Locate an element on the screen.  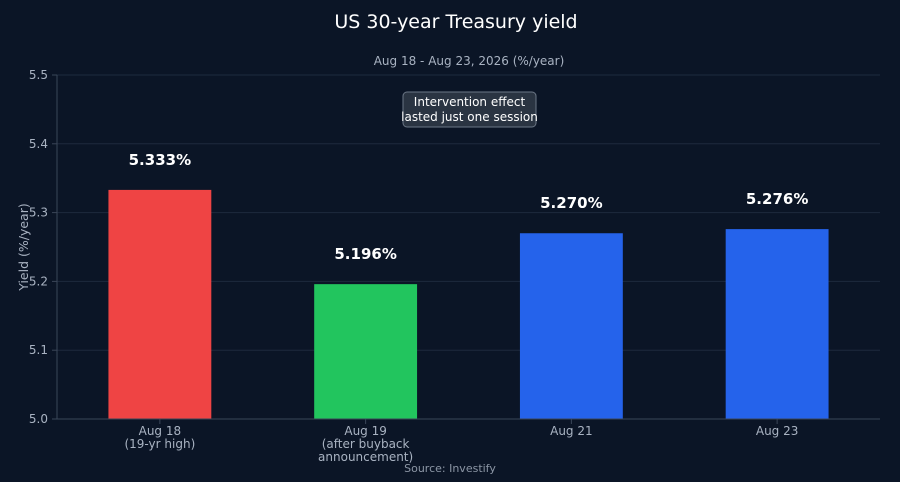
x-tick-label-line: Aug 21 is located at coordinates (571, 431).